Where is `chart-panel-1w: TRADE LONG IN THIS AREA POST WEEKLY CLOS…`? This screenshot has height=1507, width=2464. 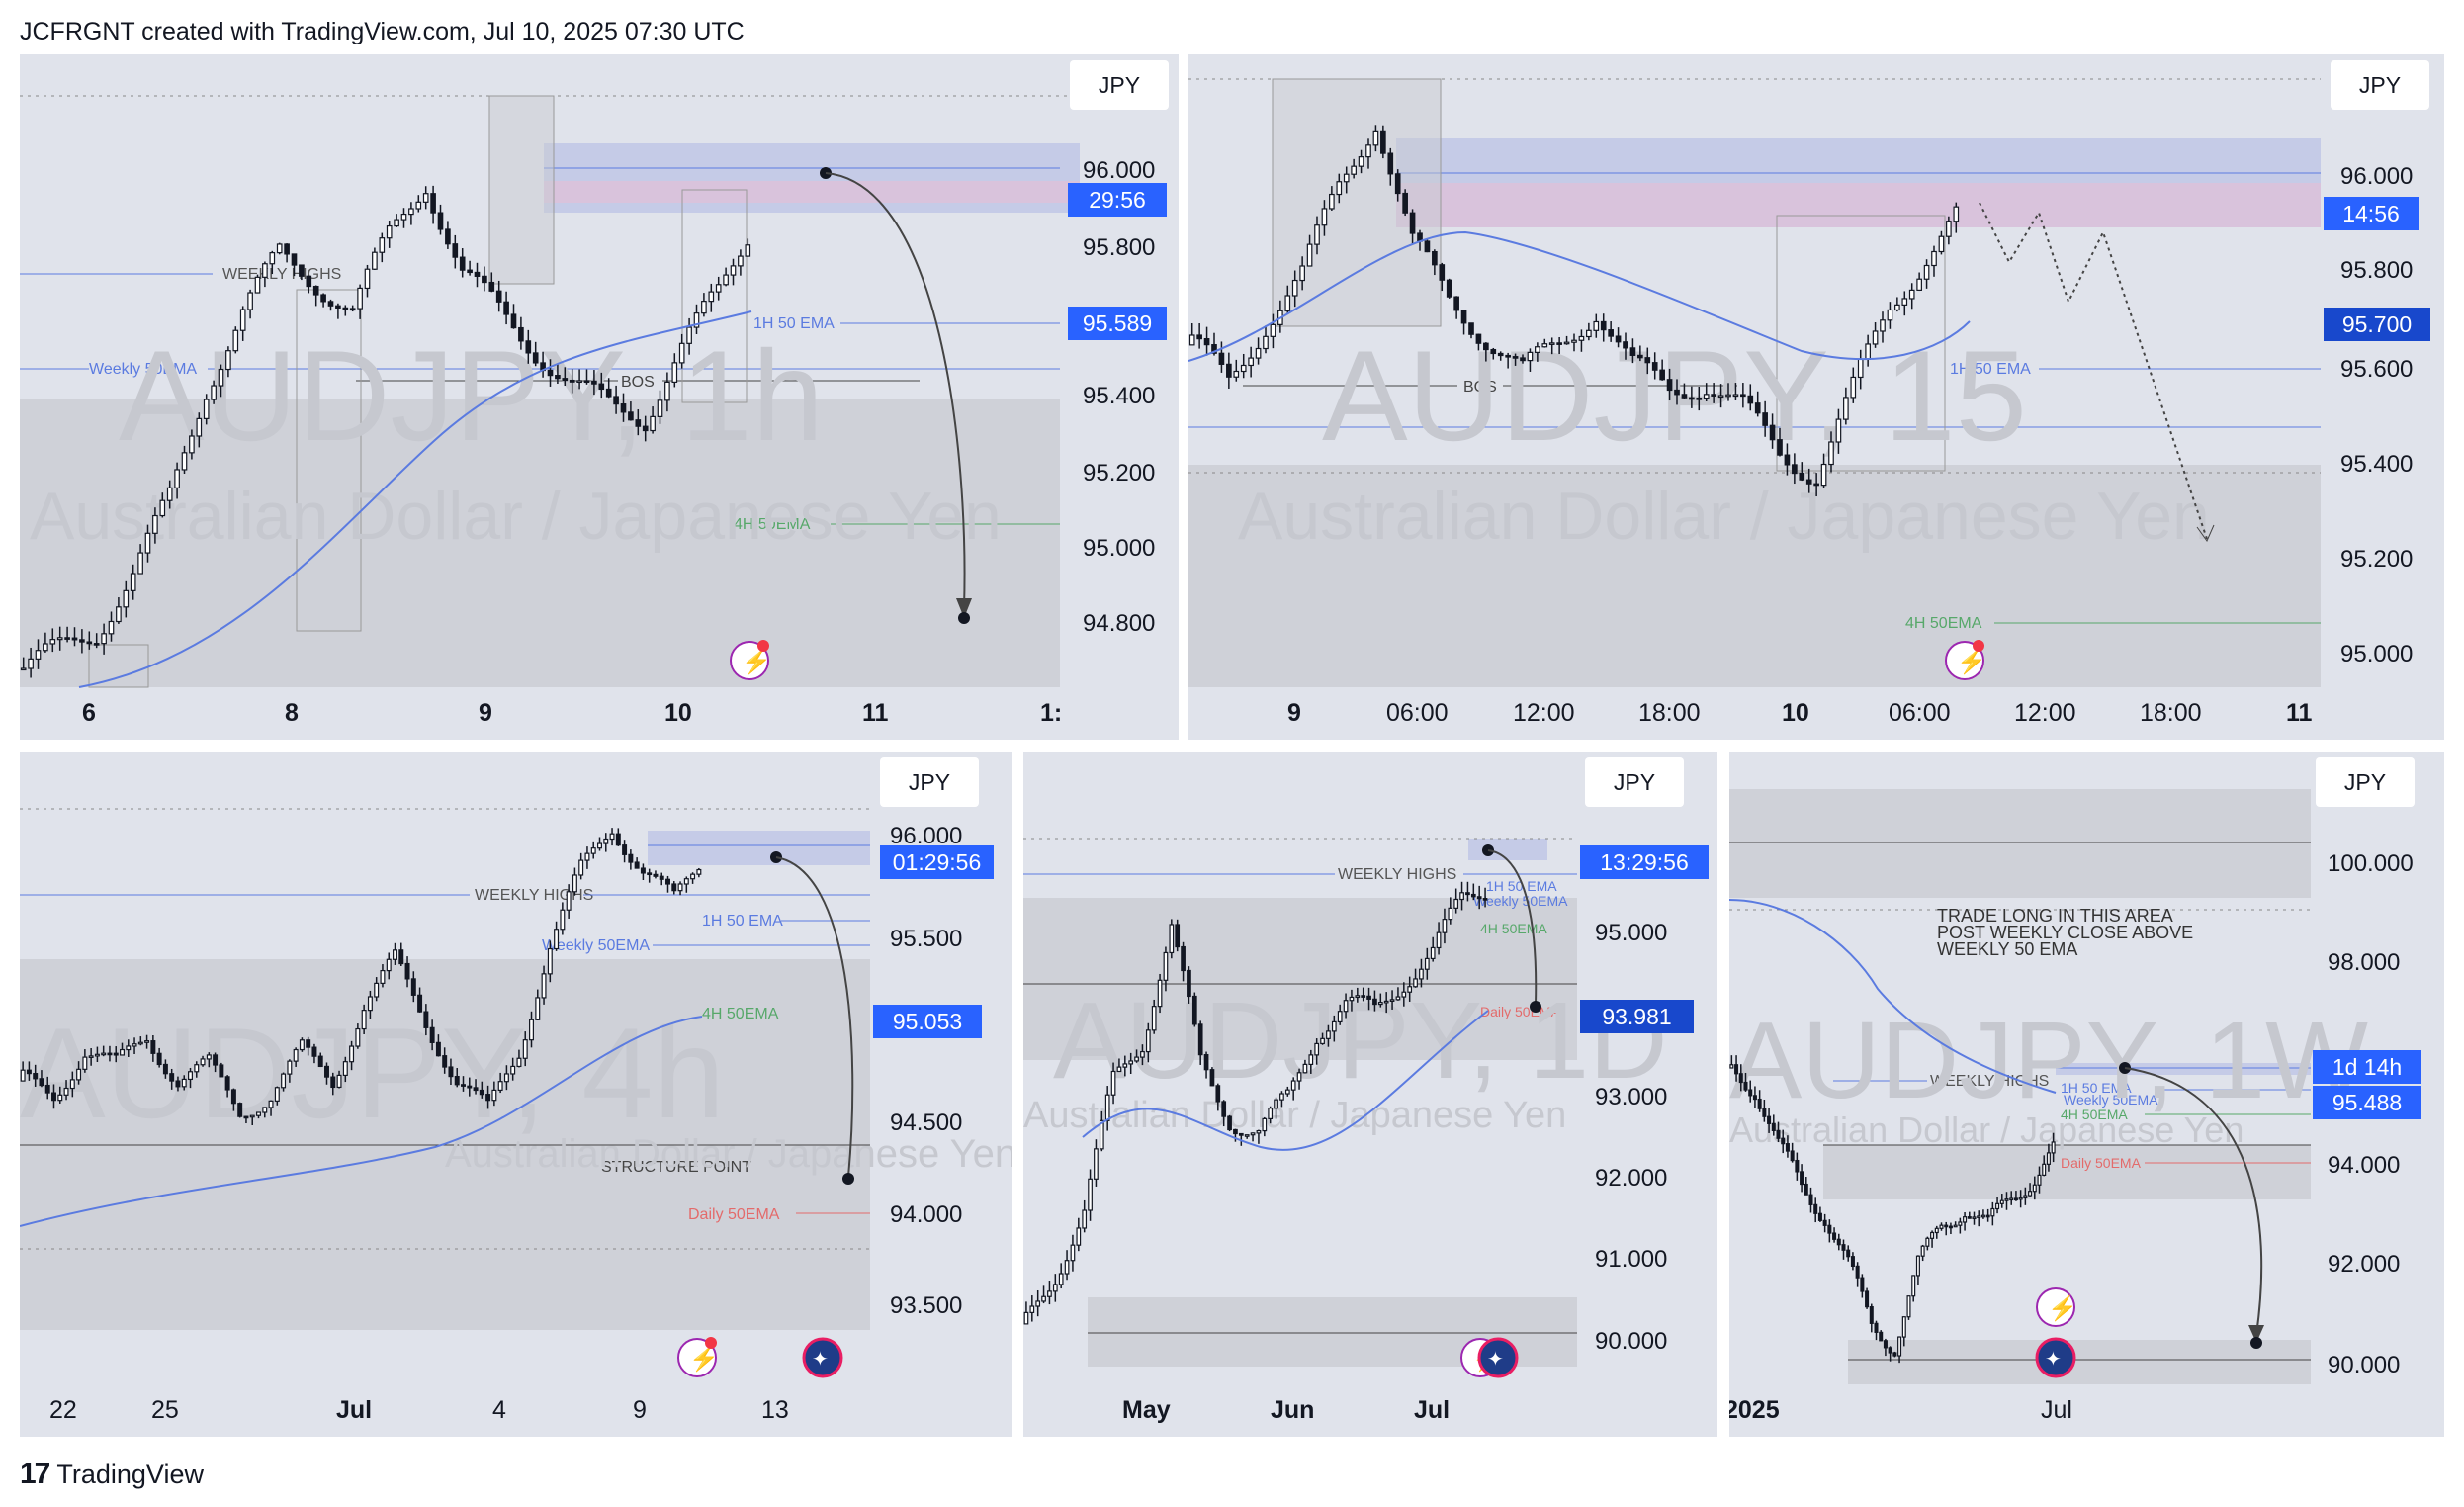
chart-panel-1w: TRADE LONG IN THIS AREA POST WEEKLY CLOS… is located at coordinates (2086, 1094).